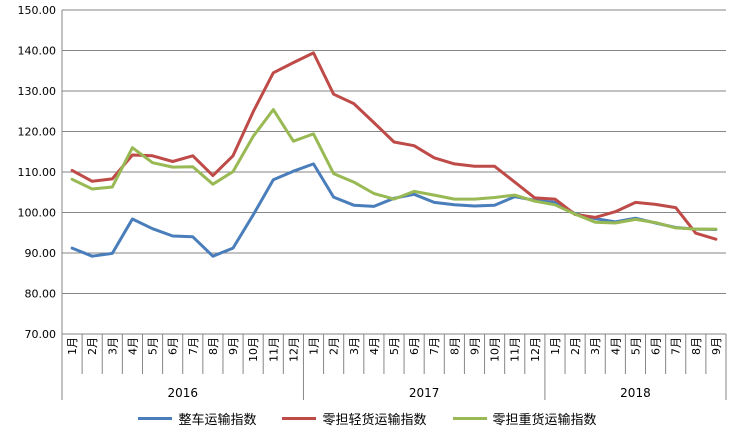 The image size is (735, 436). I want to click on y-tick-label: 150.00, so click(37, 10).